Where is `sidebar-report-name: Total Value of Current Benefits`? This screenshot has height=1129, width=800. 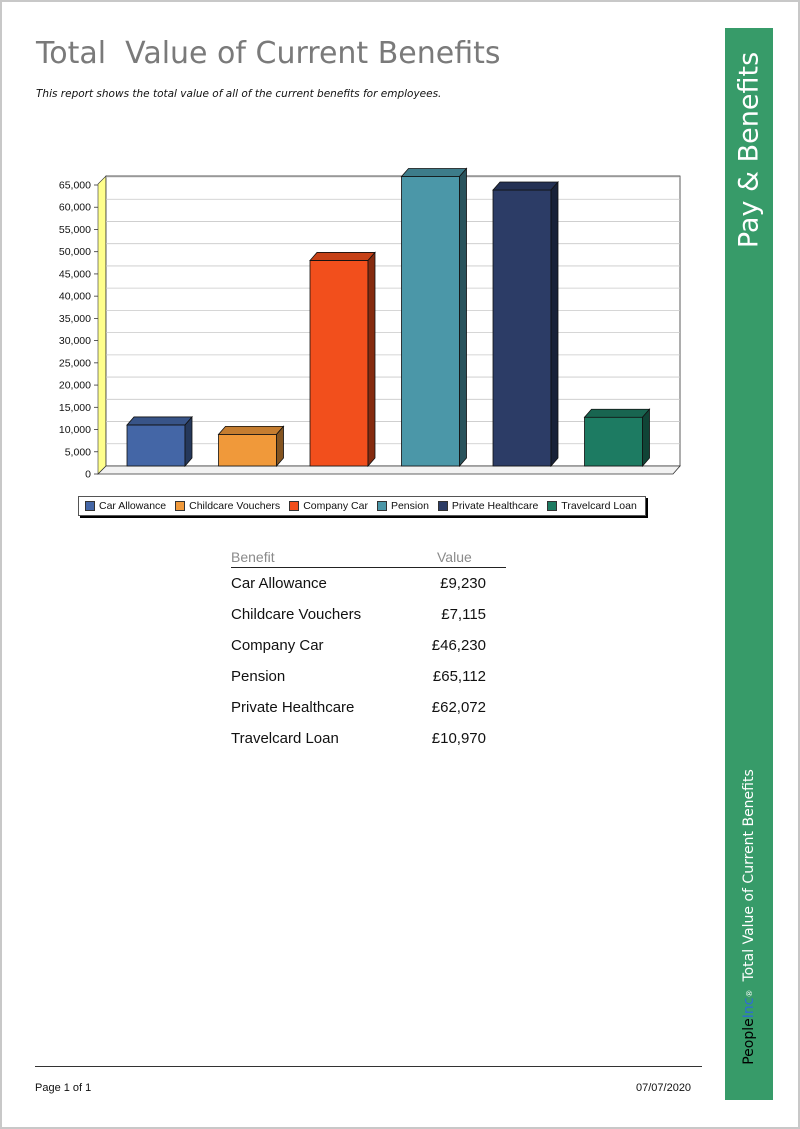
sidebar-report-name: Total Value of Current Benefits is located at coordinates (749, 875).